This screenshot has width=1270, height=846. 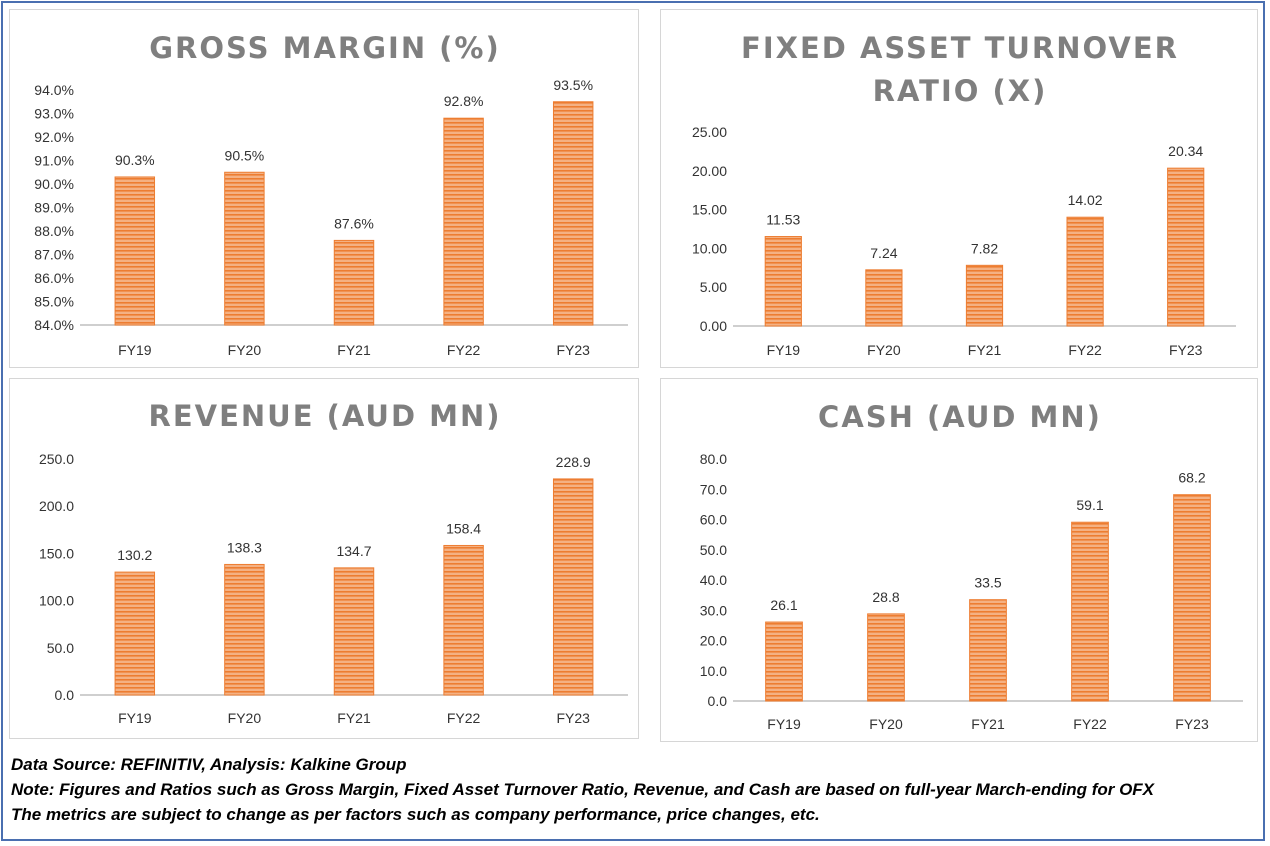 What do you see at coordinates (54, 278) in the screenshot?
I see `gross-margin-ytick-label: 86.0%` at bounding box center [54, 278].